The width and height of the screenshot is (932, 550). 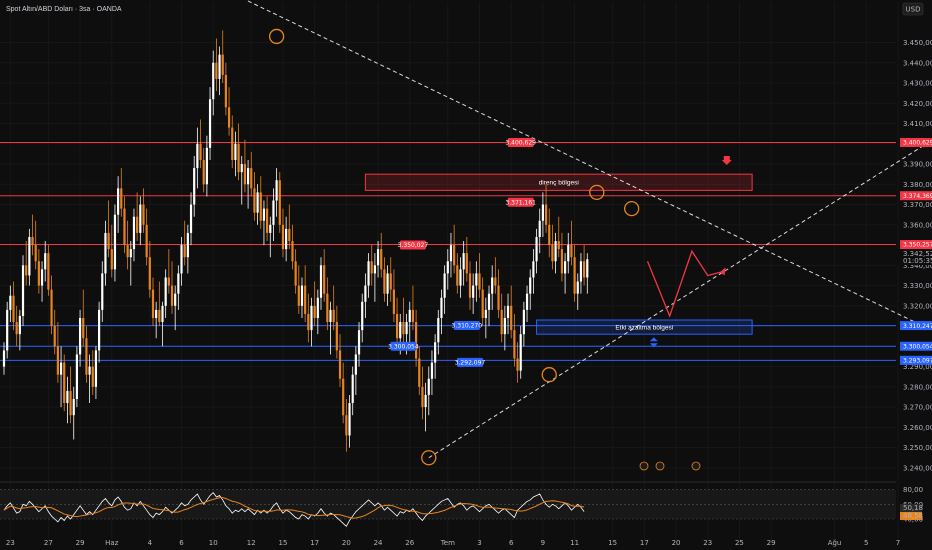 What do you see at coordinates (917, 286) in the screenshot?
I see `price-tick-label: 3.330,000` at bounding box center [917, 286].